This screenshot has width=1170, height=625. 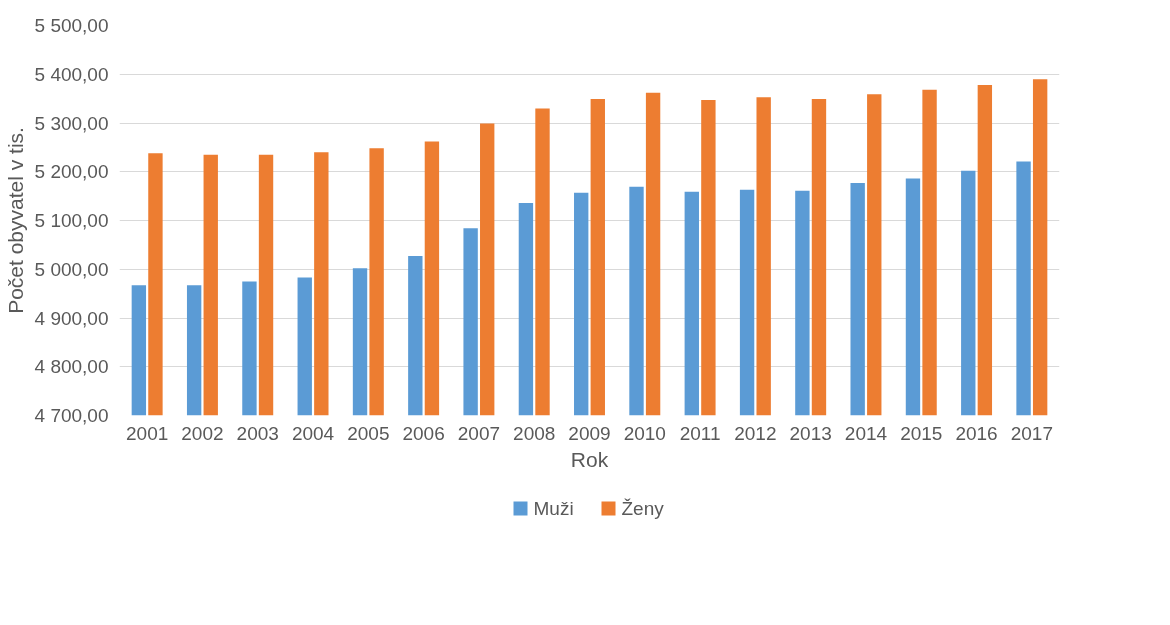 What do you see at coordinates (700, 433) in the screenshot?
I see `x-tick-label: 2011` at bounding box center [700, 433].